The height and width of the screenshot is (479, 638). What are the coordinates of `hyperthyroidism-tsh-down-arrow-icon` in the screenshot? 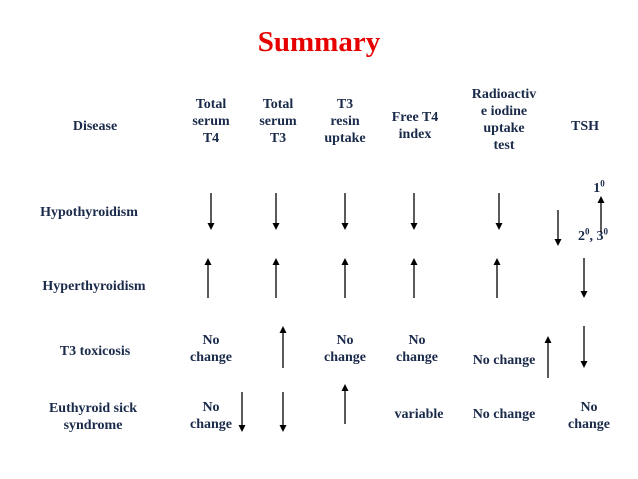 It's located at (584, 294).